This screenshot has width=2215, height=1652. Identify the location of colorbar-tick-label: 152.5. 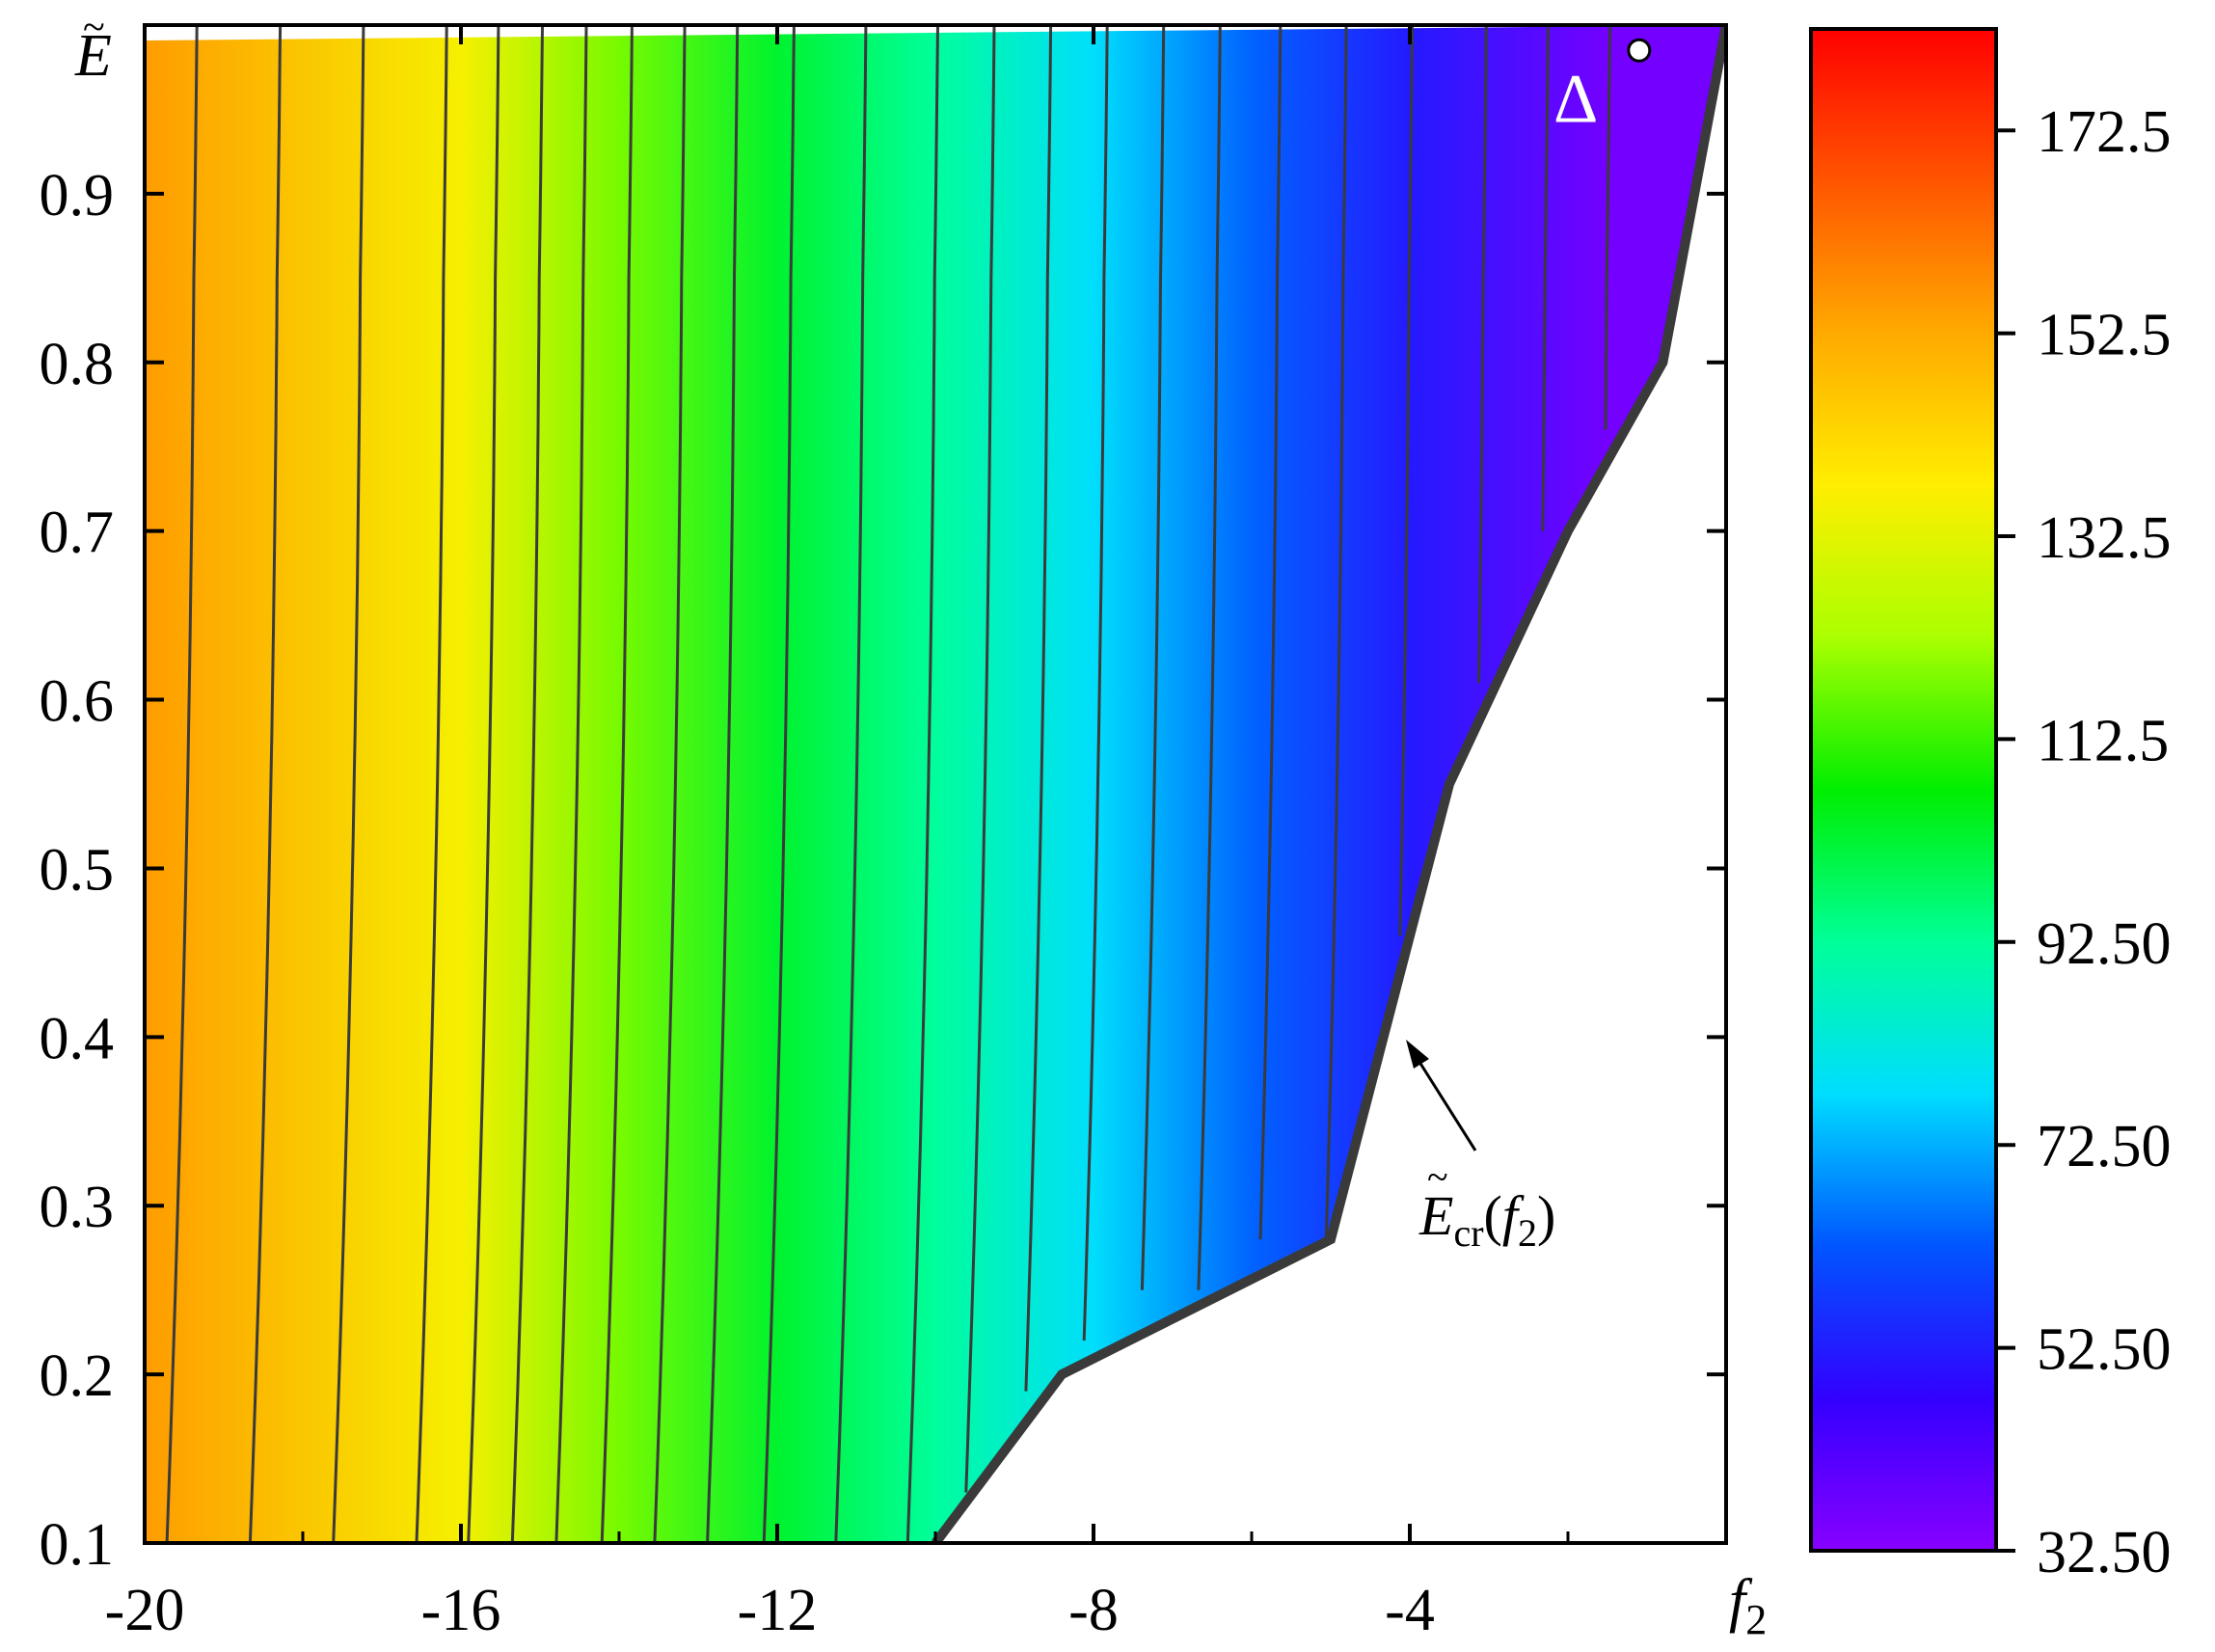
(2104, 335).